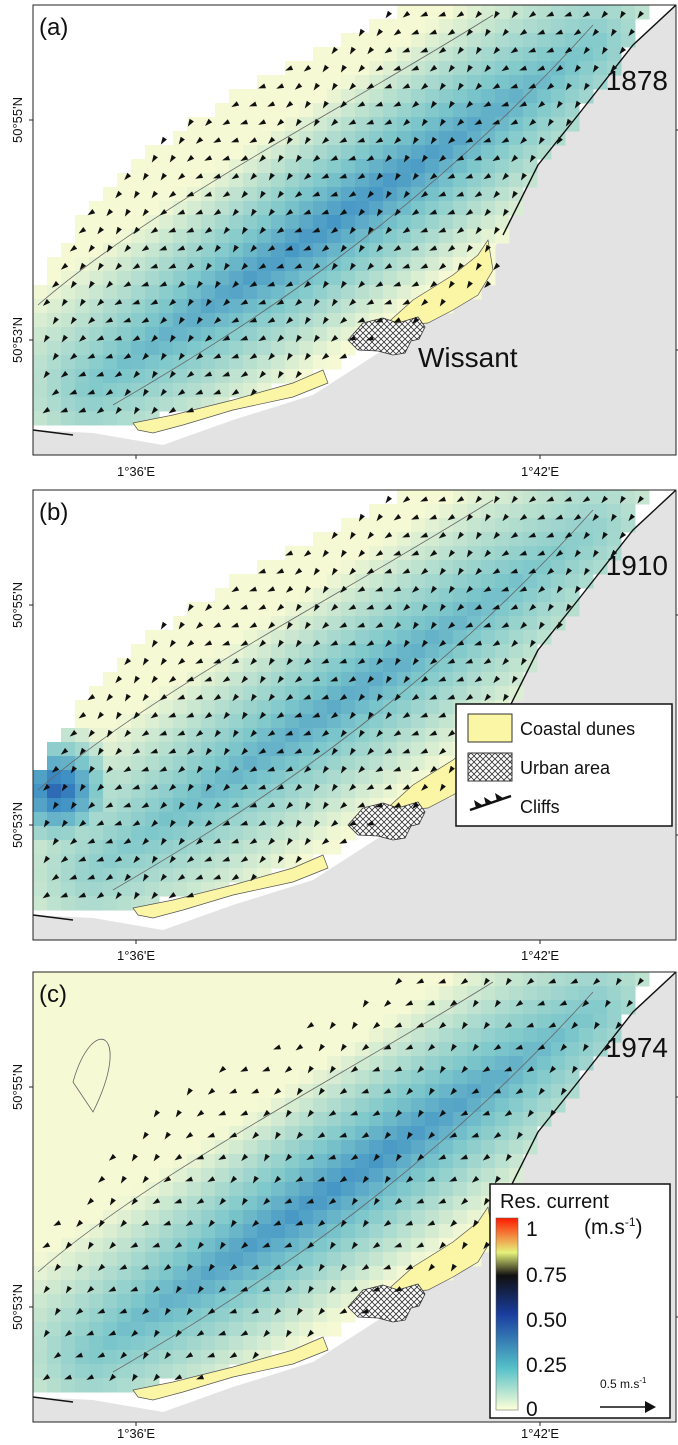 The image size is (678, 1445). Describe the element at coordinates (637, 80) in the screenshot. I see `panel-year: 1878` at that location.